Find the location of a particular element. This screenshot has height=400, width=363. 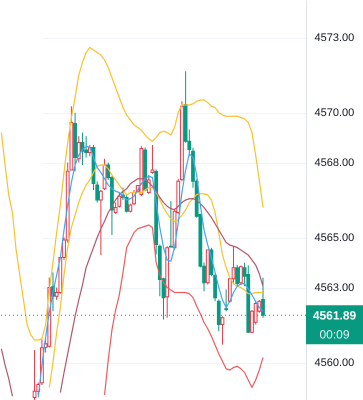

y-tick-label: 4560.00 is located at coordinates (334, 363).